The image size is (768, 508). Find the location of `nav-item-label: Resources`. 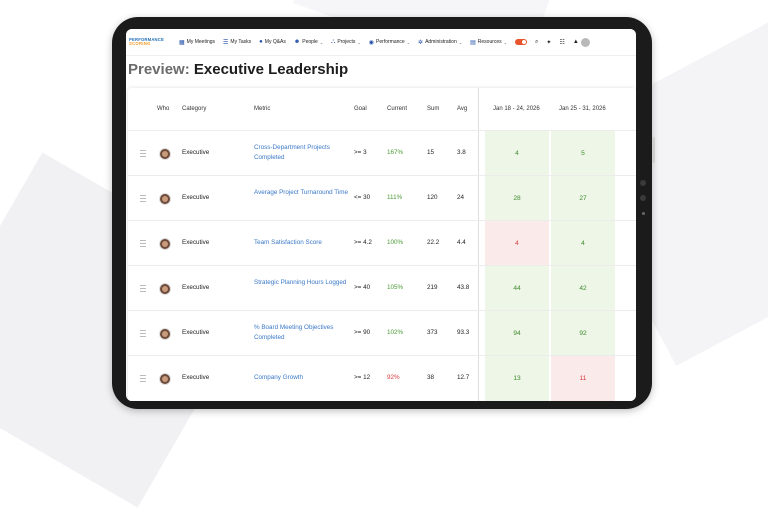

nav-item-label: Resources is located at coordinates (489, 42).